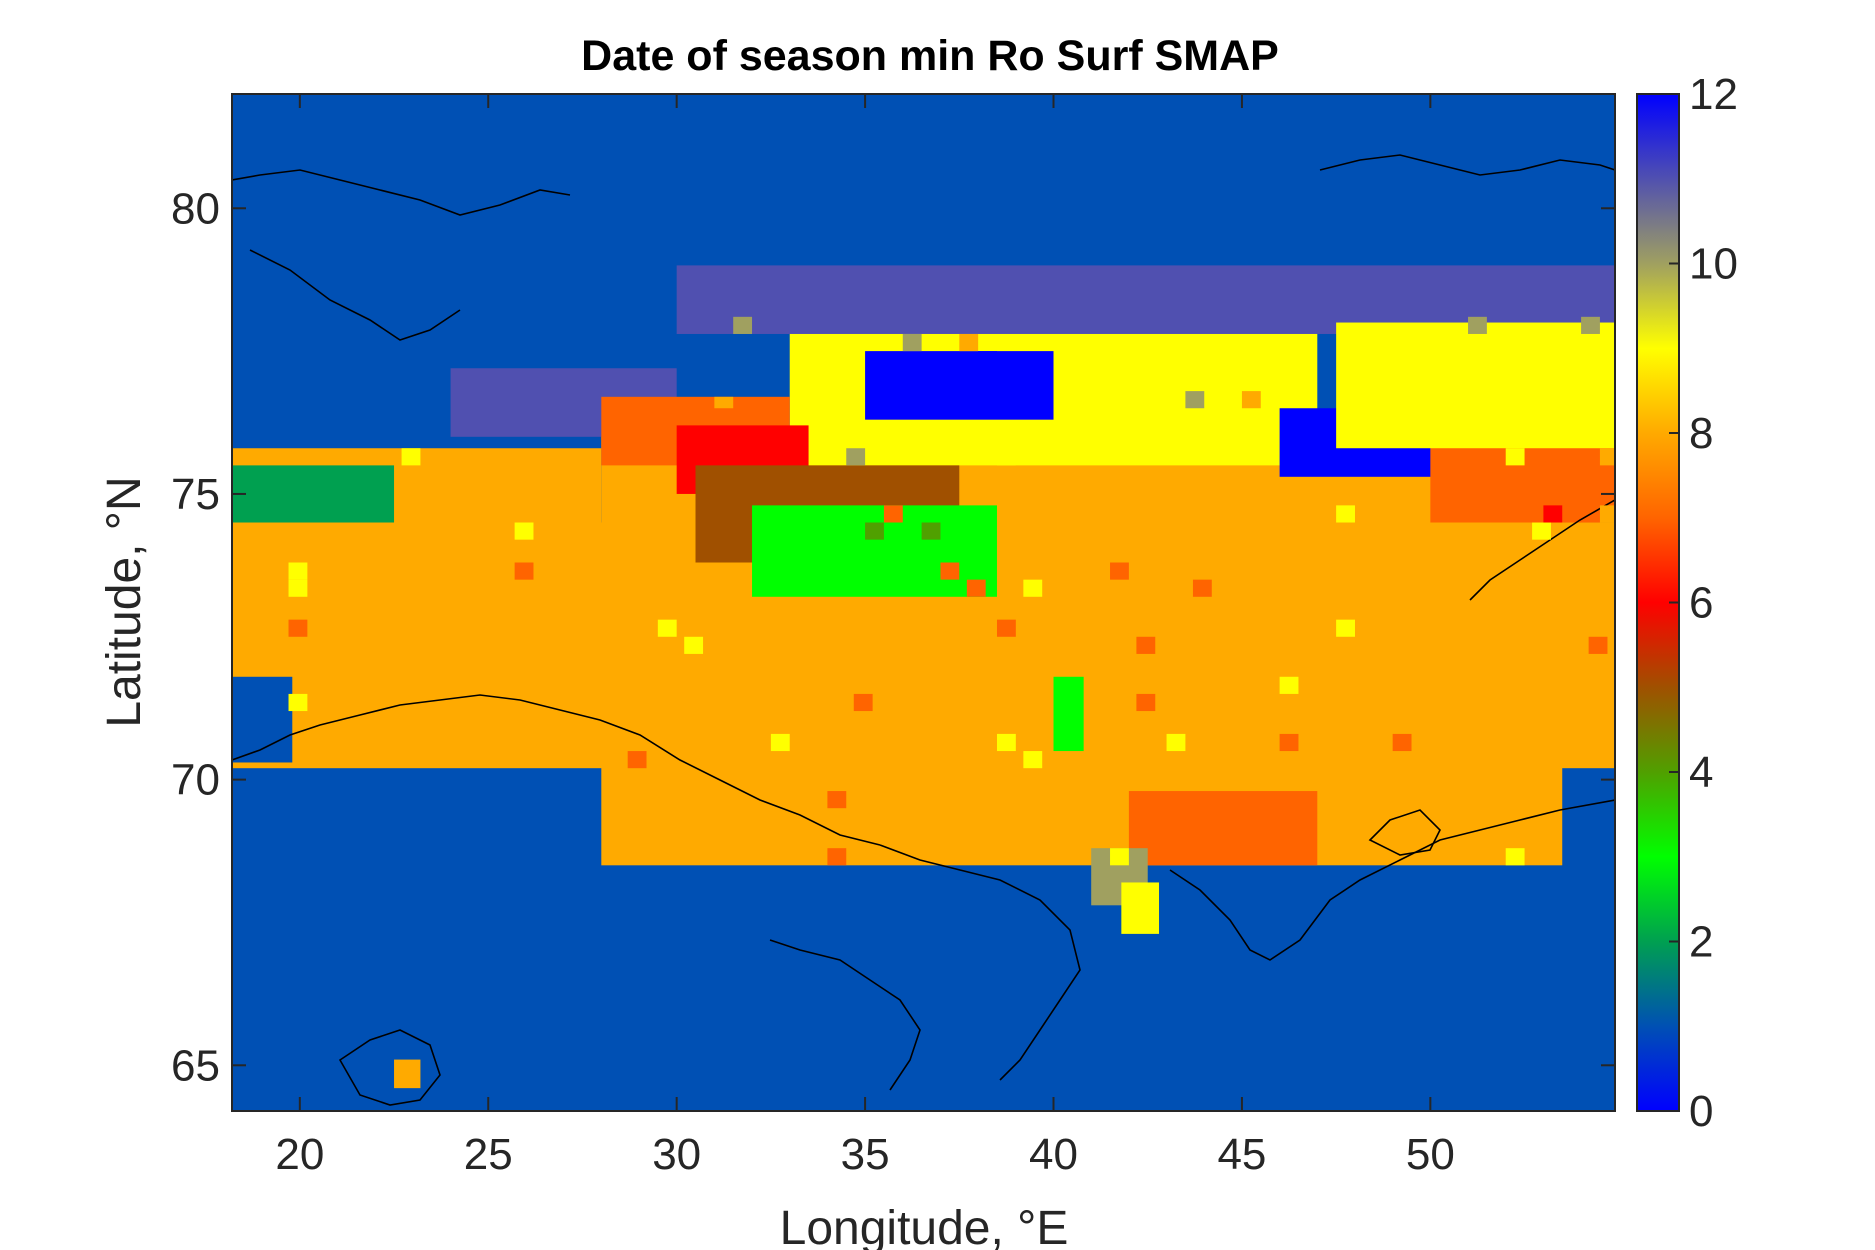 This screenshot has height=1250, width=1875. I want to click on colorbar-tick-label: 6, so click(1701, 603).